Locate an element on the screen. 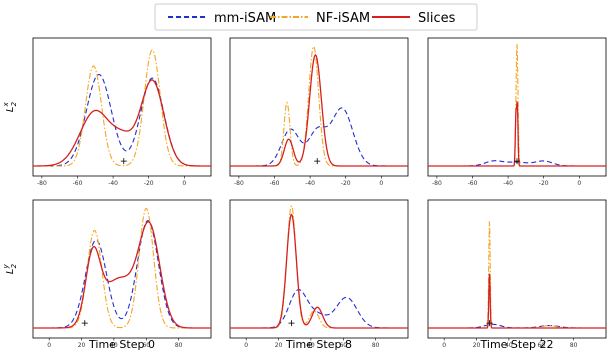 The width and height of the screenshot is (616, 352). svg-text: Ly2 is located at coordinates (10, 268).